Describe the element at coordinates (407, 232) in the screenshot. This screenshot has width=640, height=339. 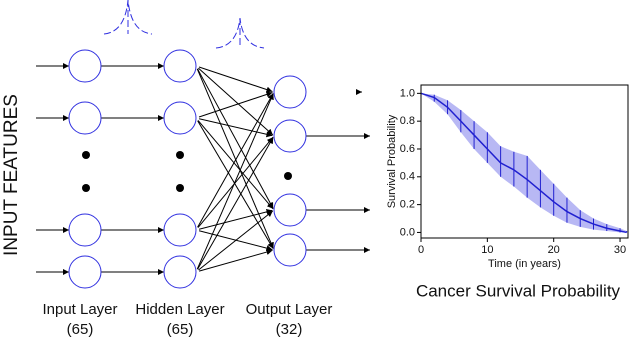
I see `y-tick-label: 0.0` at that location.